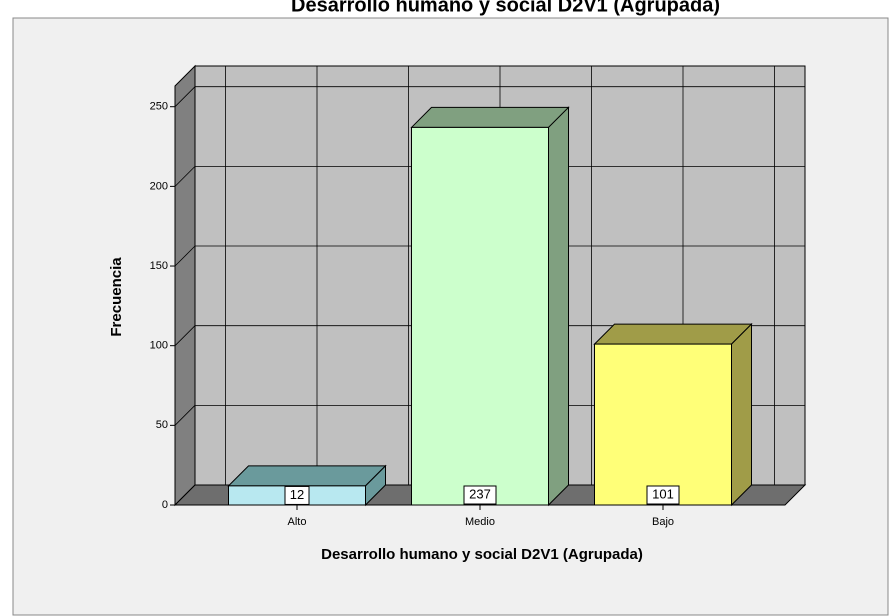 This screenshot has height=616, width=889. Describe the element at coordinates (185, 285) in the screenshot. I see `side-wall` at that location.